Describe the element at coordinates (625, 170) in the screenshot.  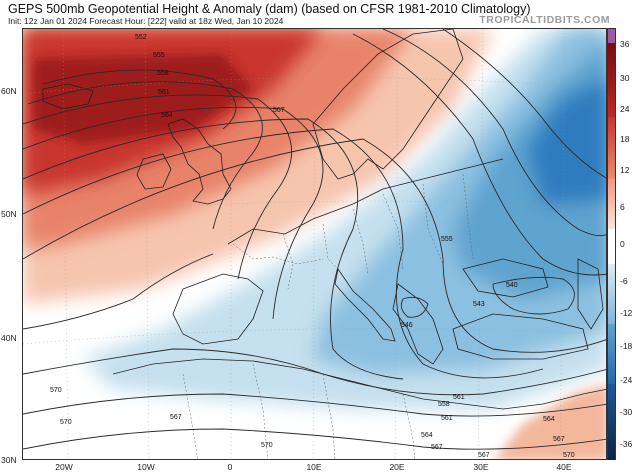
I see `colorbar-tick: 12` at that location.